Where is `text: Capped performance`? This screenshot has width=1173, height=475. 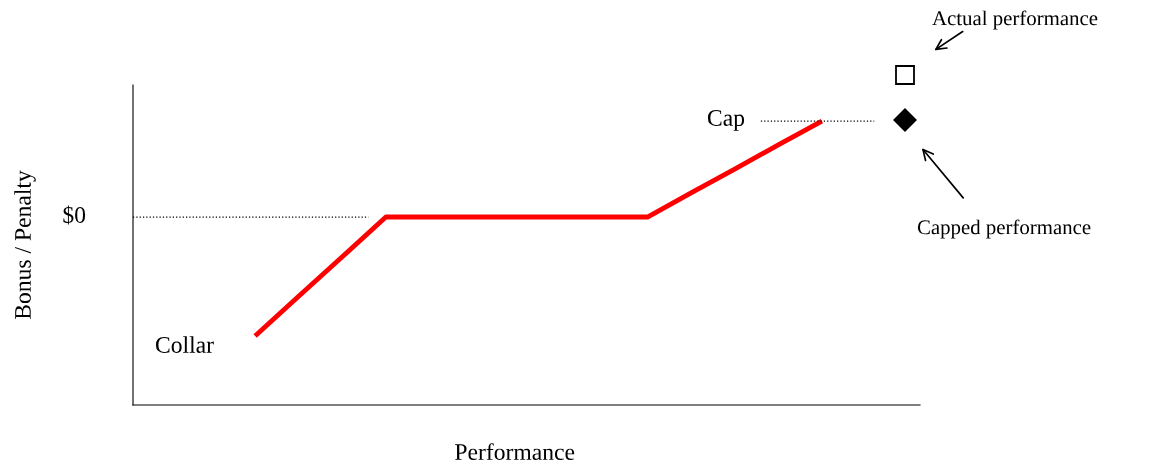
text: Capped performance is located at coordinates (1004, 229).